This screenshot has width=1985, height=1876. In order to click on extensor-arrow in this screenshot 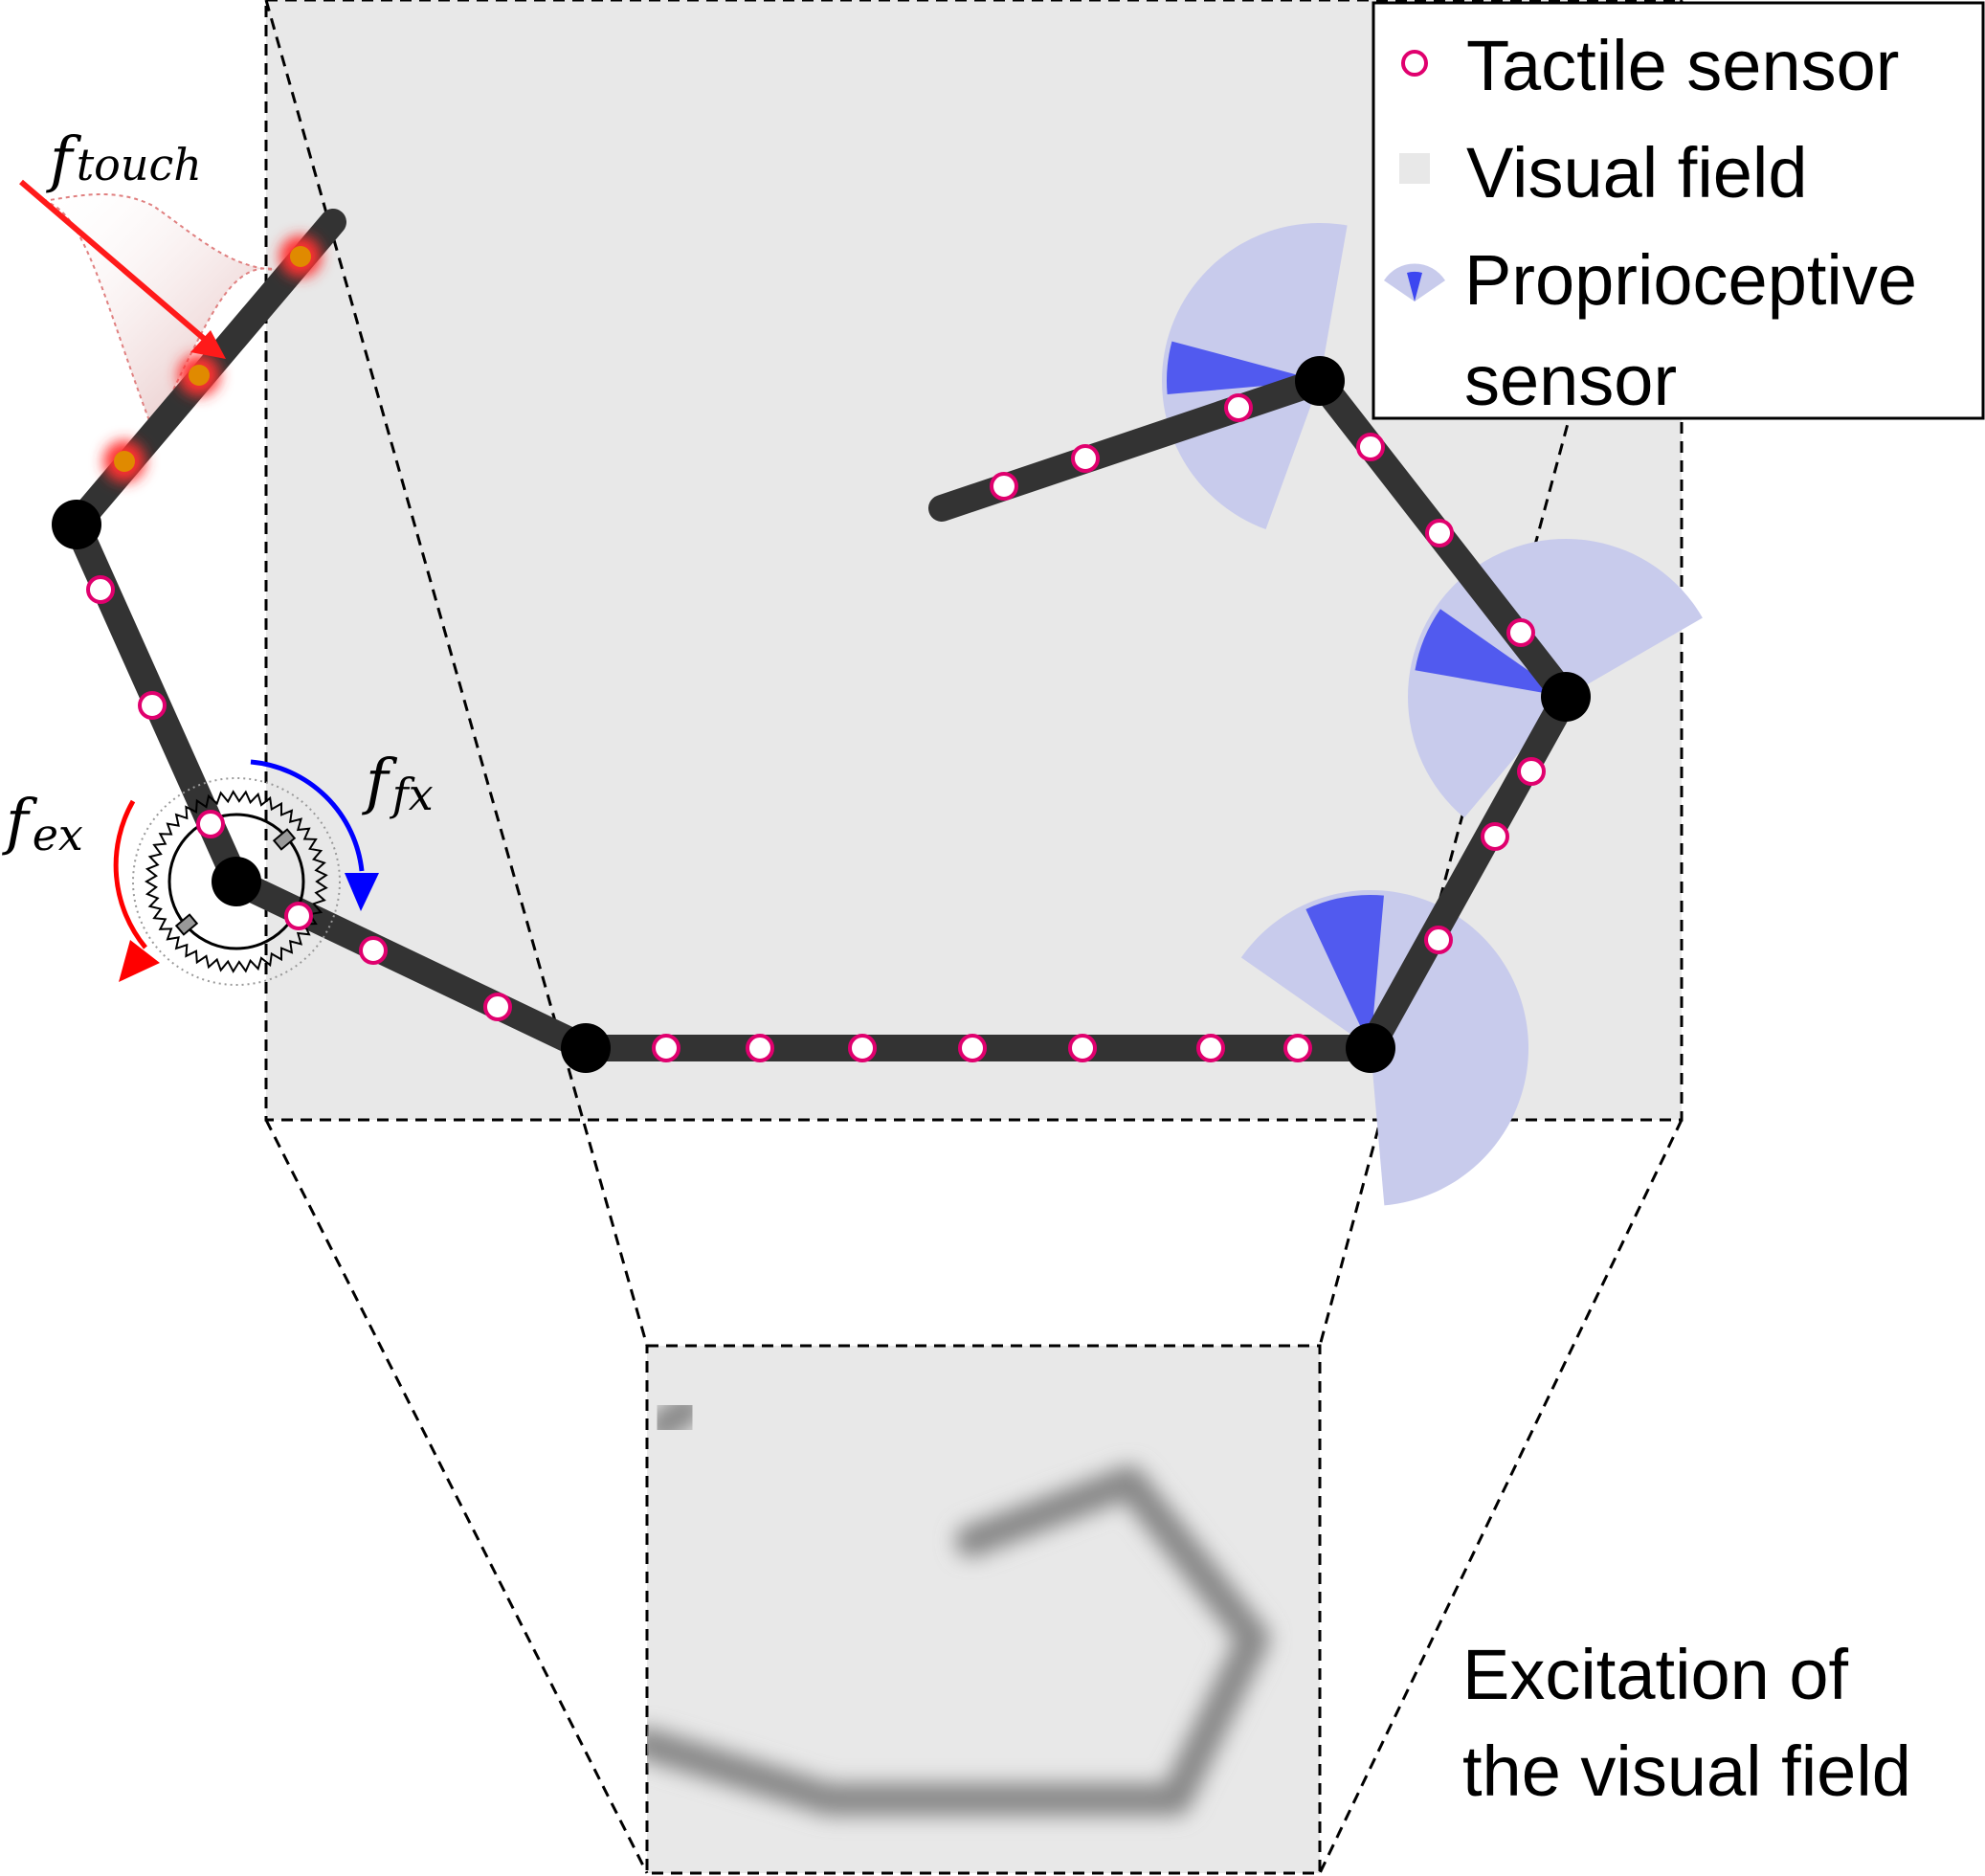, I will do `click(130, 874)`.